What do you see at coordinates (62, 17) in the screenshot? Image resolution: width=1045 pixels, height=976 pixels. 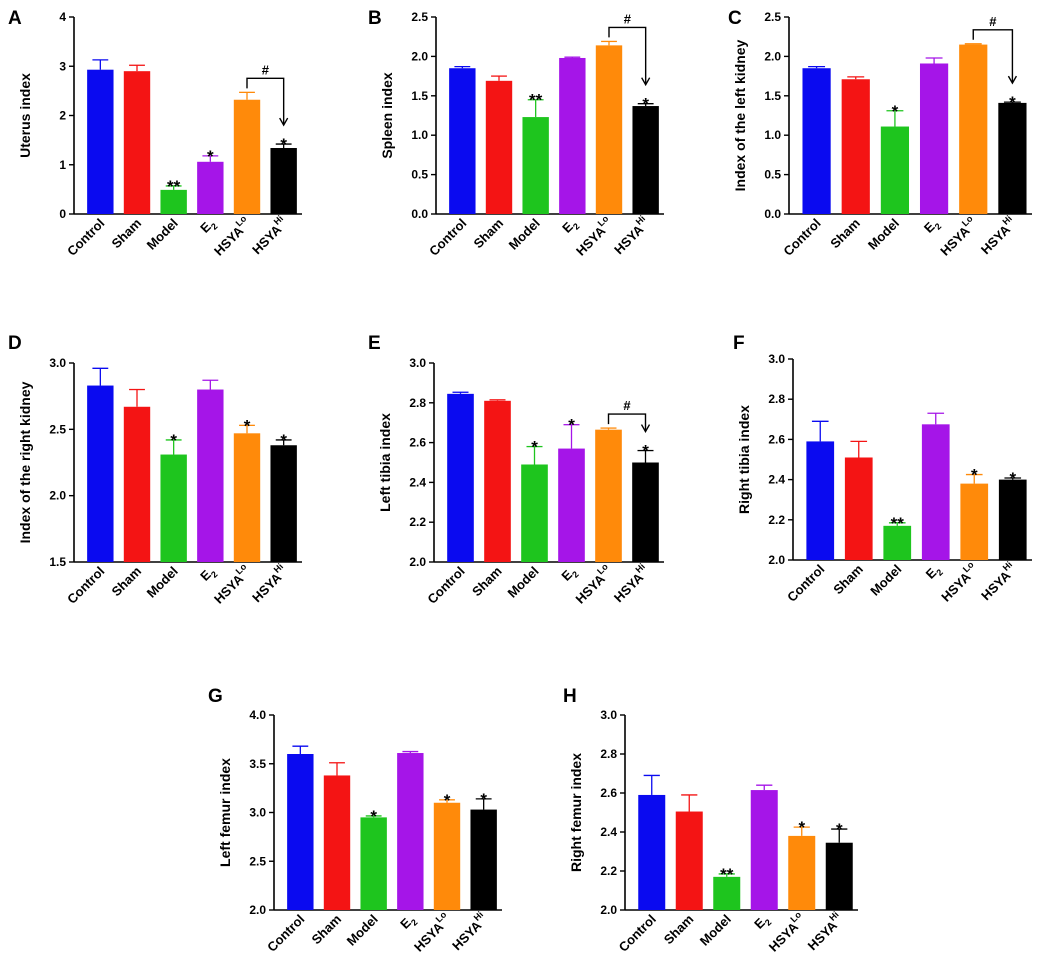 I see `y-tick-label: 4` at bounding box center [62, 17].